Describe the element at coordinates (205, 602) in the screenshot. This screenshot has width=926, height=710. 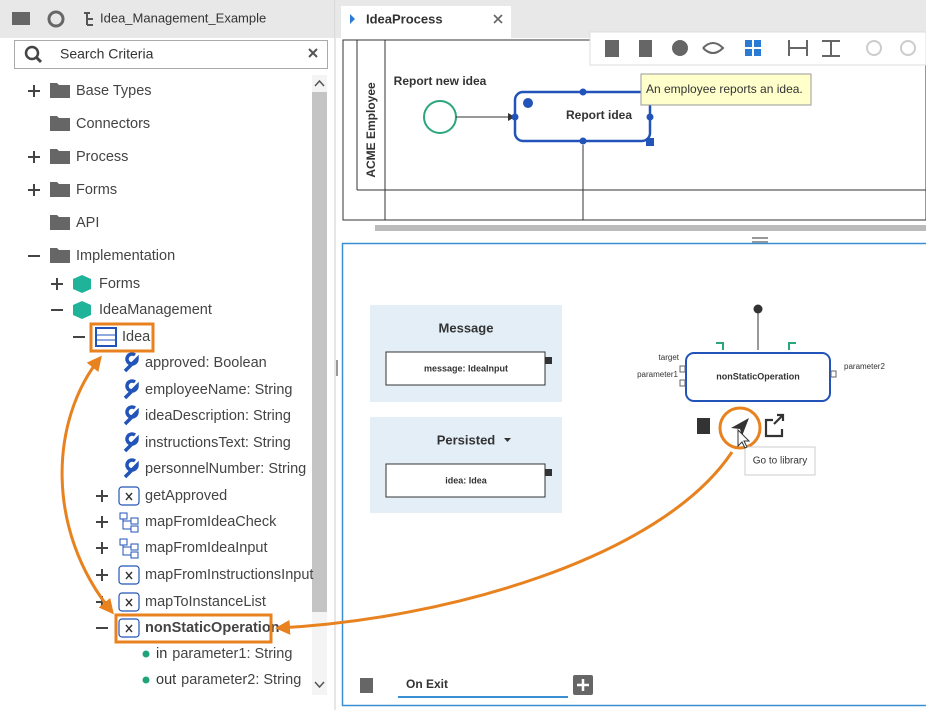
I see `tree-label: mapToInstanceList` at that location.